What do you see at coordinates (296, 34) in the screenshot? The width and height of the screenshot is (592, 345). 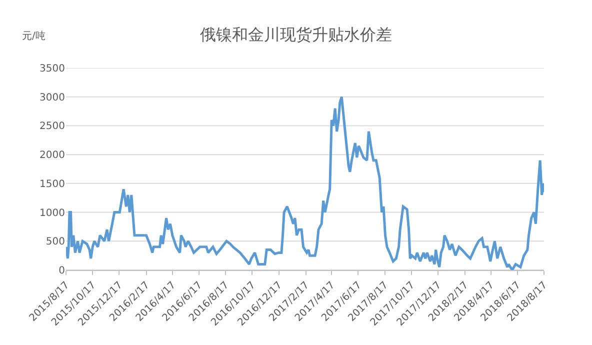 I see `chart-title: 俄镍和金川现货升贴水价差` at bounding box center [296, 34].